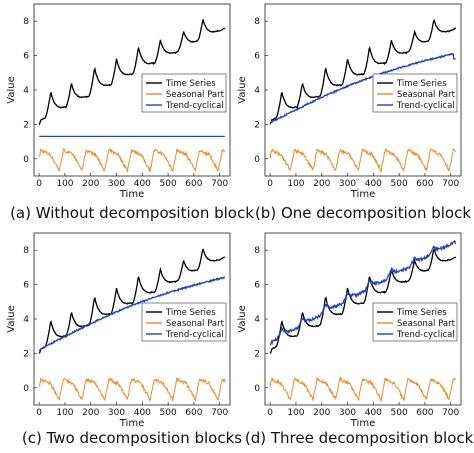 The width and height of the screenshot is (474, 453). What do you see at coordinates (363, 213) in the screenshot?
I see `subplot-caption: (b) One decomposition block` at bounding box center [363, 213].